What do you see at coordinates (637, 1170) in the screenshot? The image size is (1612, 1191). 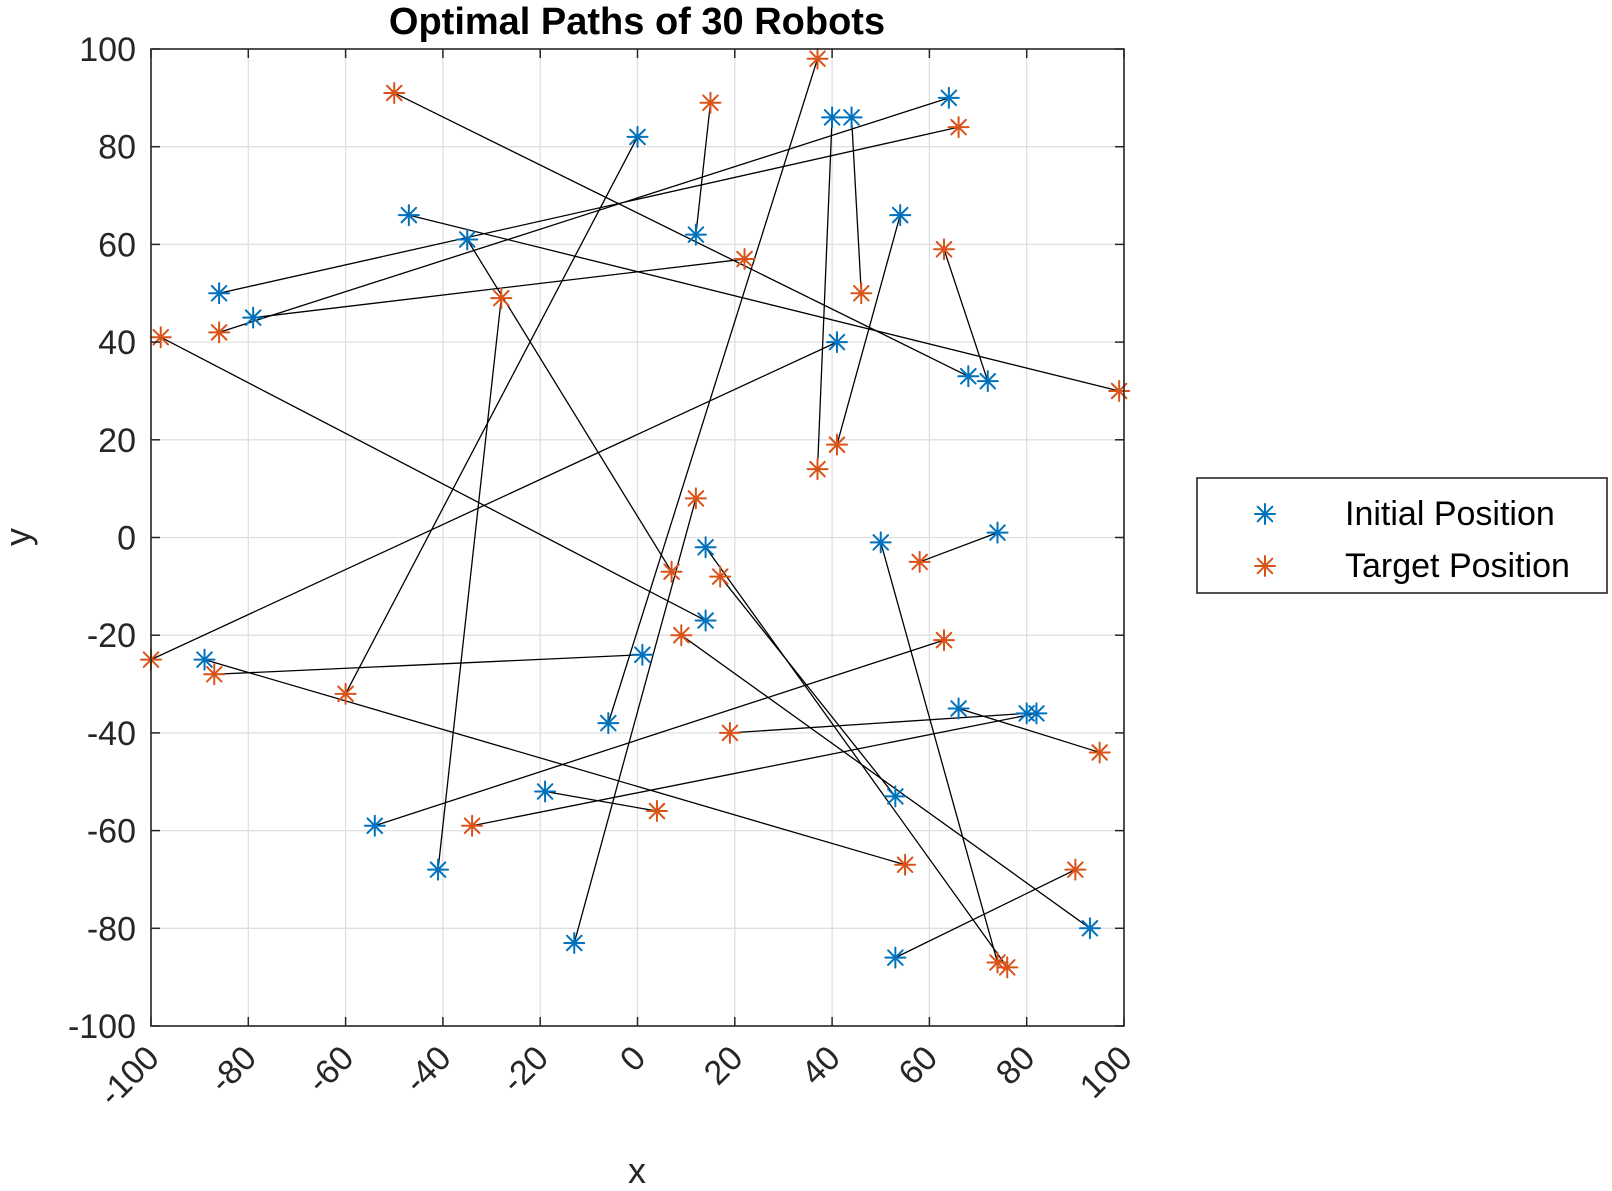 I see `x-axis-label: x` at bounding box center [637, 1170].